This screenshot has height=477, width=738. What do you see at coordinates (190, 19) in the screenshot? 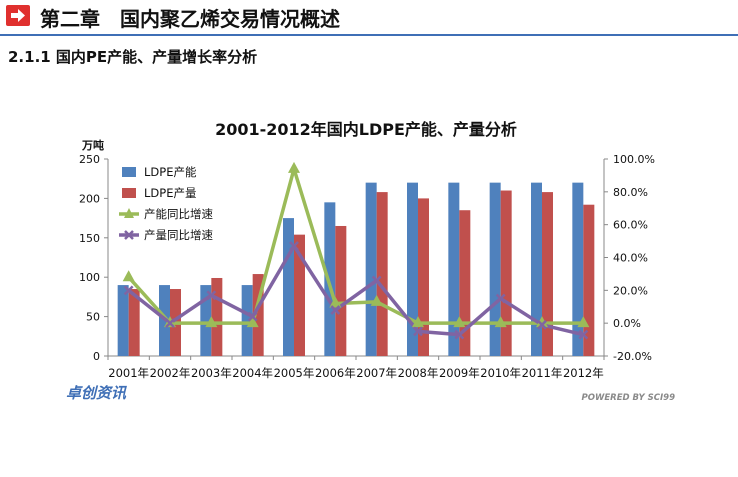
I see `chapter-title: 第二章 国内聚乙烯交易情况概述` at bounding box center [190, 19].